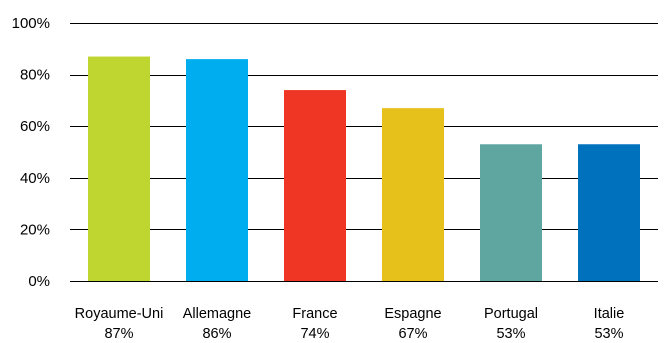  I want to click on bar-royaume-uni, so click(119, 168).